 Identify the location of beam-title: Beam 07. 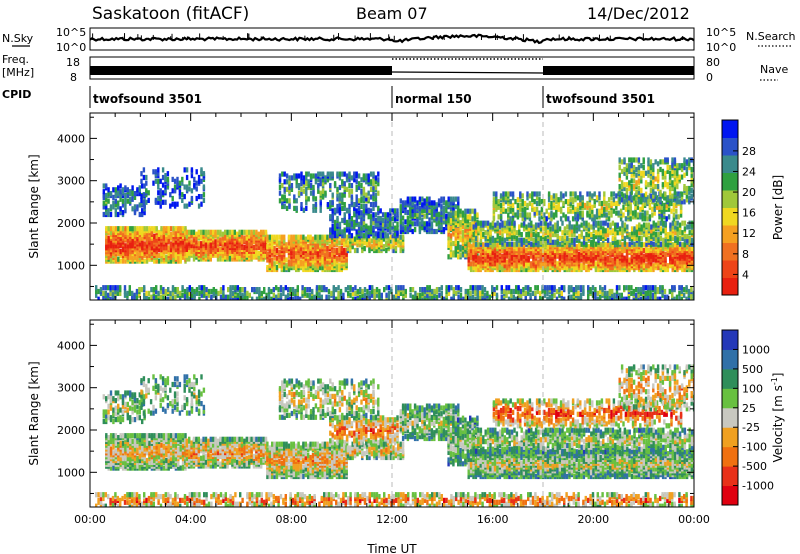
(392, 13).